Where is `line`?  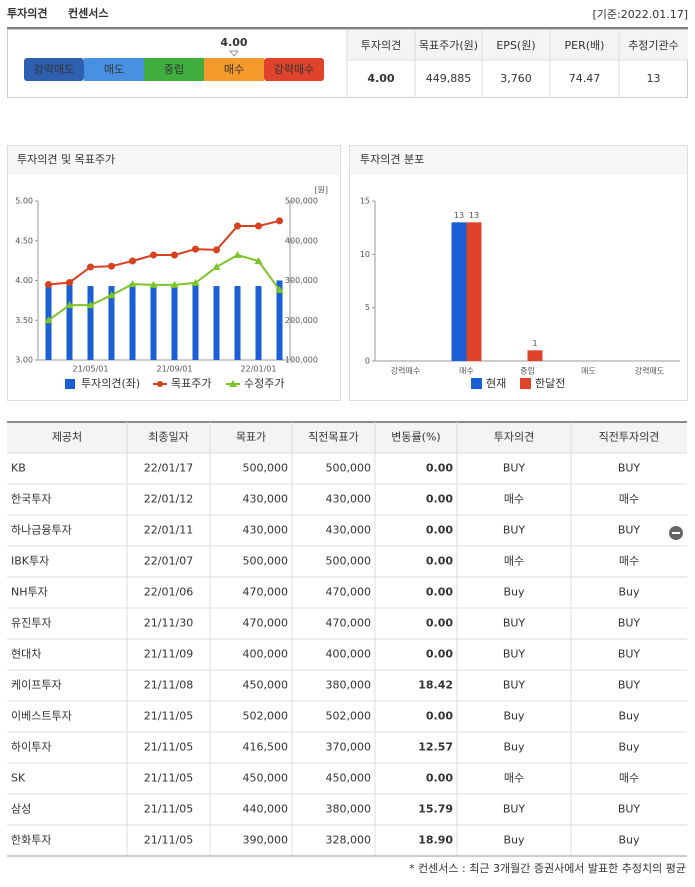
line is located at coordinates (164, 287).